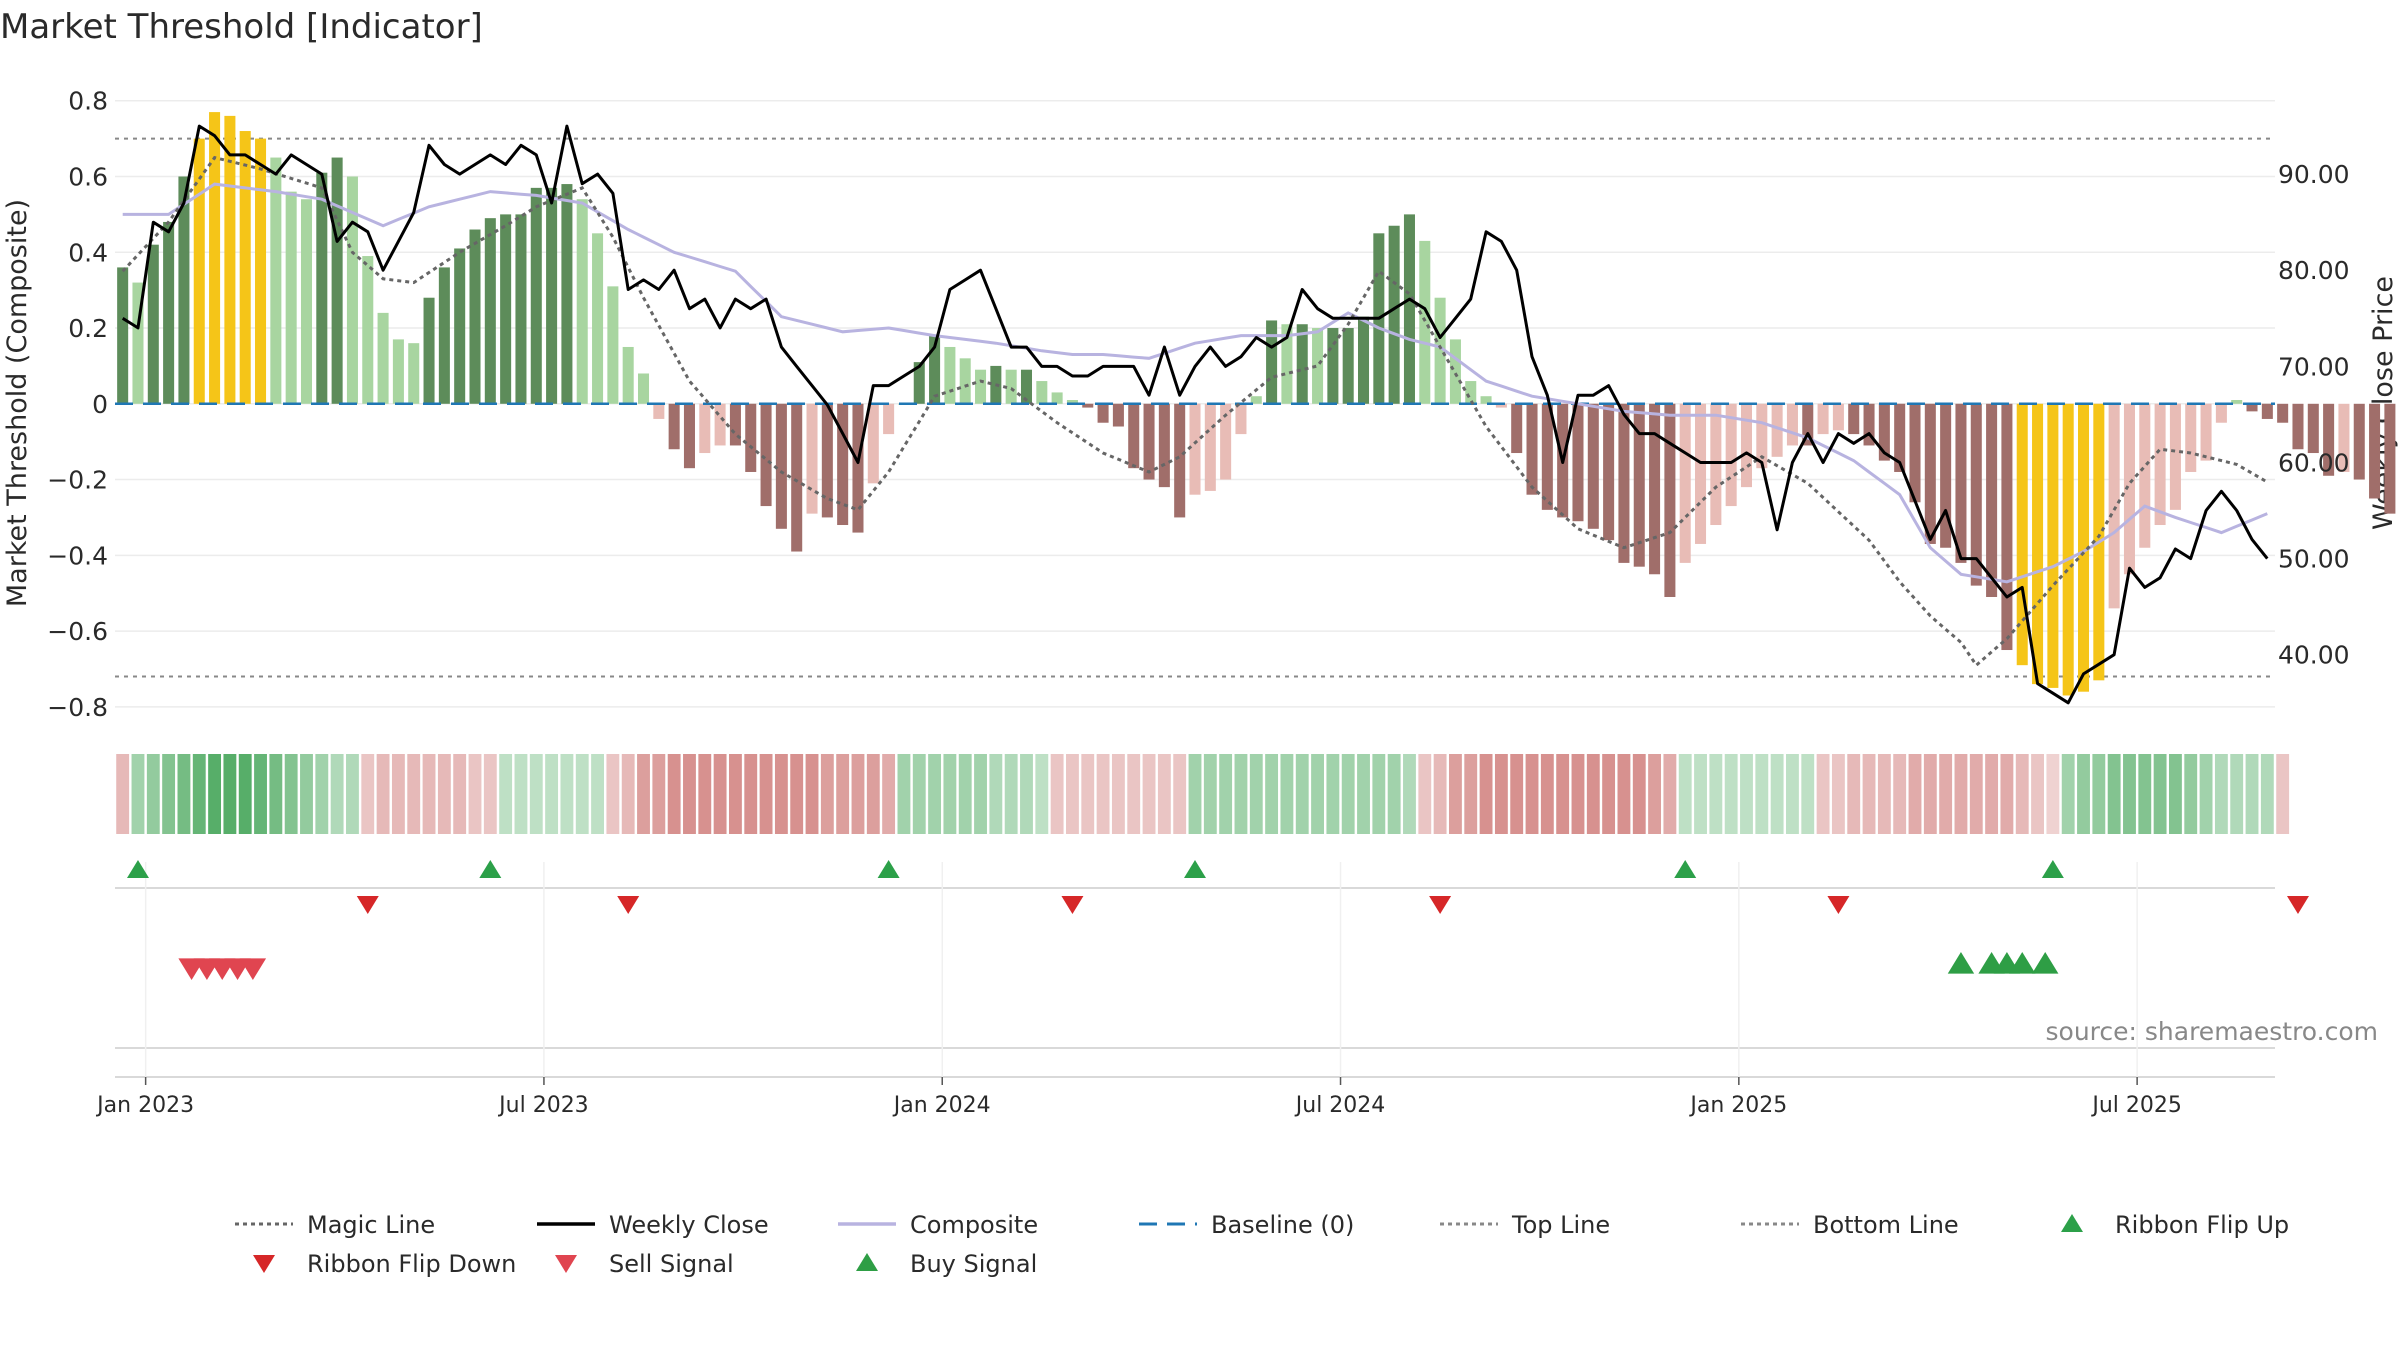 This screenshot has width=2400, height=1350. I want to click on x-tick-label: Jul 2024, so click(1340, 1105).